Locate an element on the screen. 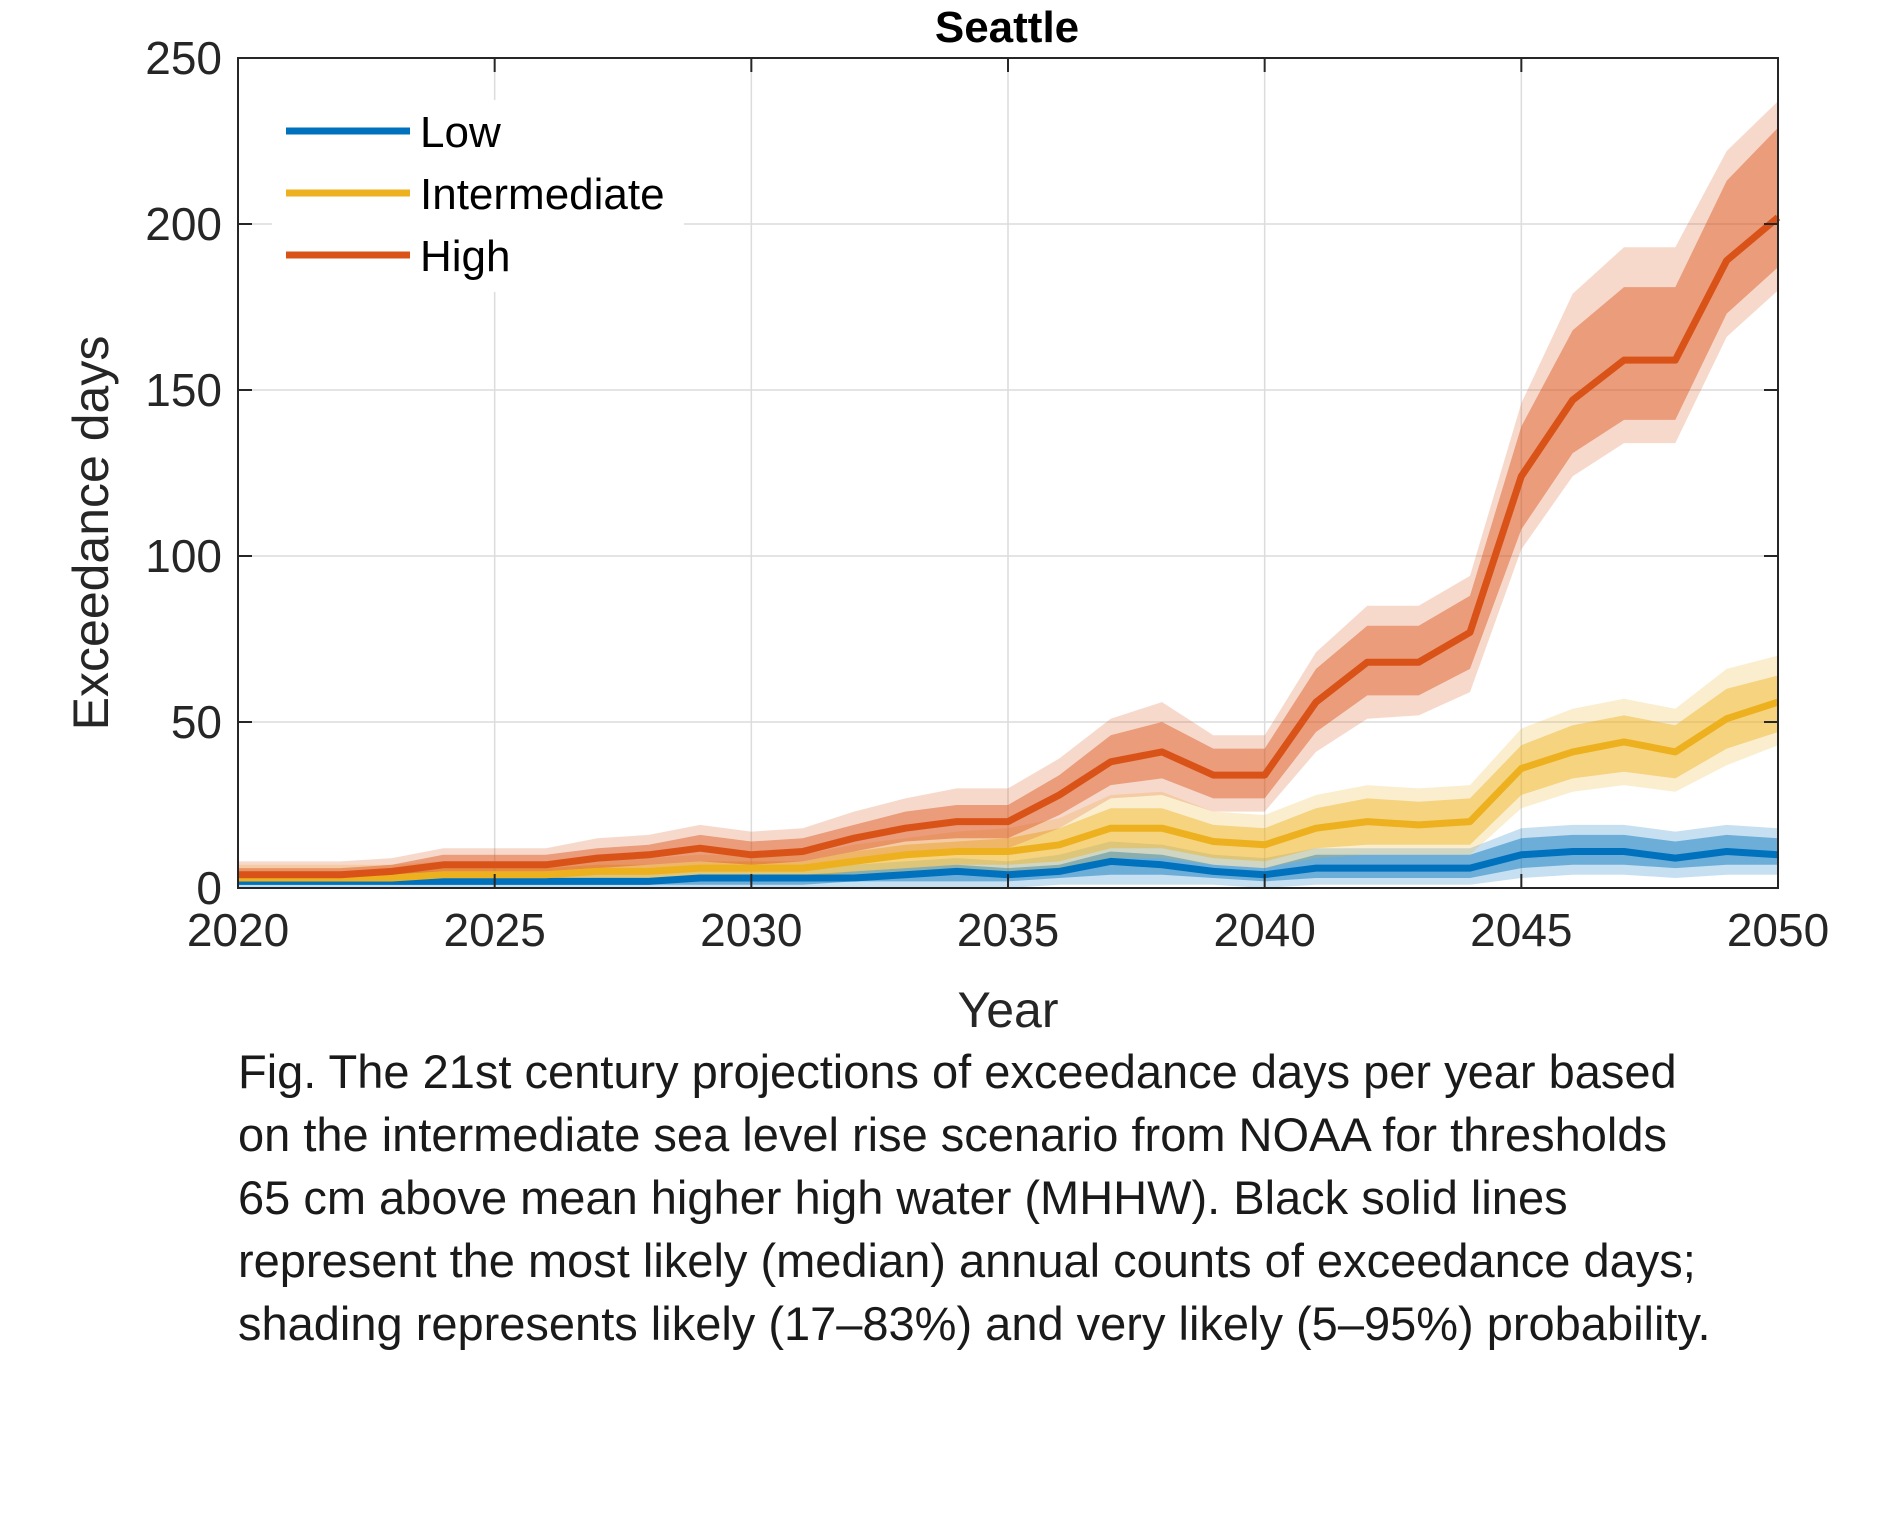  intermediate-likely-band is located at coordinates (1008, 778).